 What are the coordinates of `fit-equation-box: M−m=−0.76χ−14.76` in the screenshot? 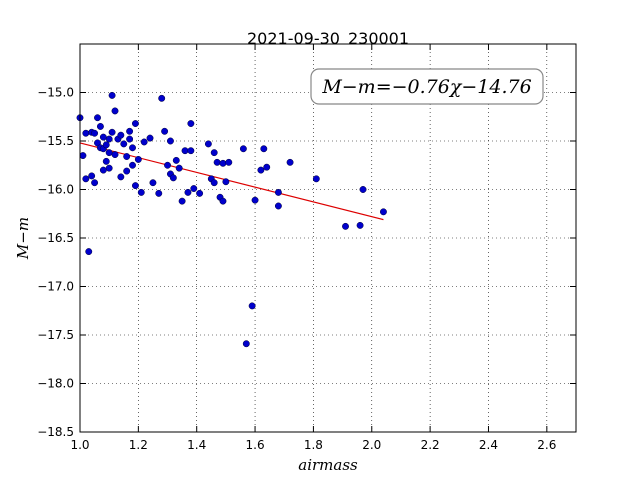 It's located at (427, 86).